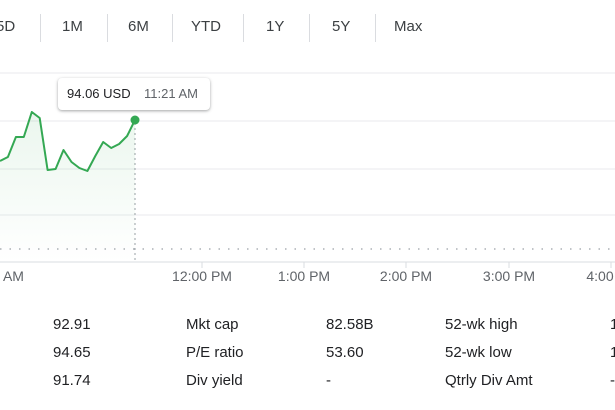 Image resolution: width=615 pixels, height=410 pixels. What do you see at coordinates (72, 352) in the screenshot?
I see `stat-value: 94.65` at bounding box center [72, 352].